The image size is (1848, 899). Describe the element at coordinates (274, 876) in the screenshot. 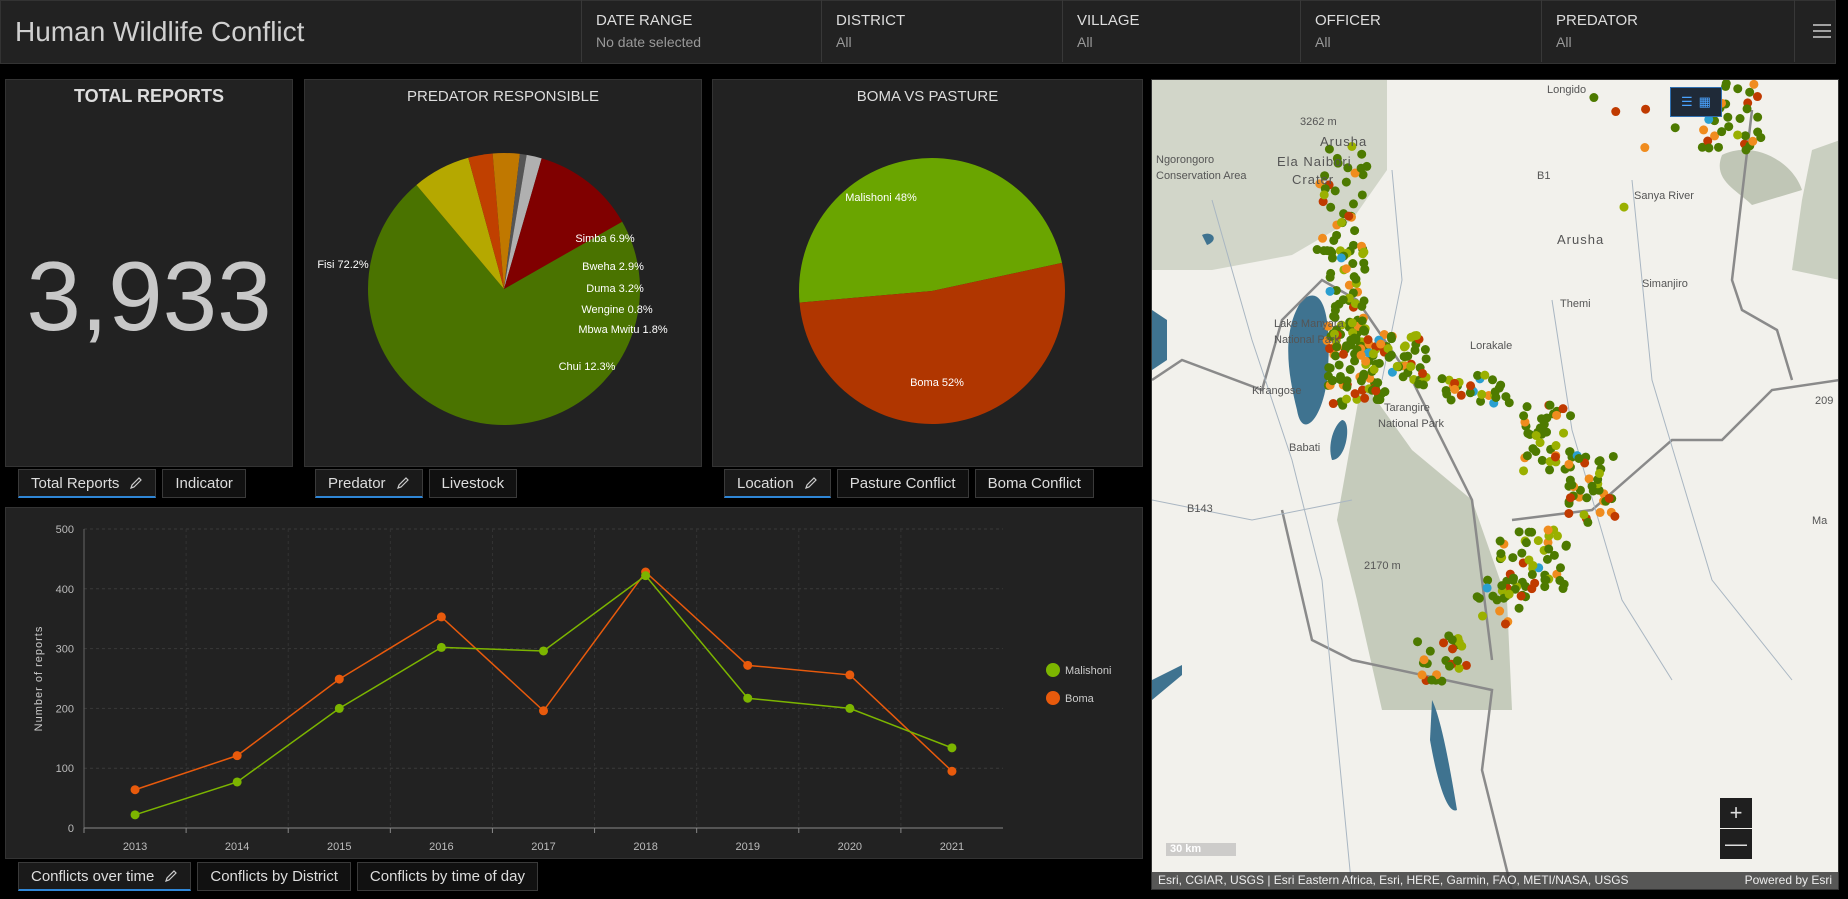

I see `tab-conflicts-by-district: Conflicts by District` at that location.